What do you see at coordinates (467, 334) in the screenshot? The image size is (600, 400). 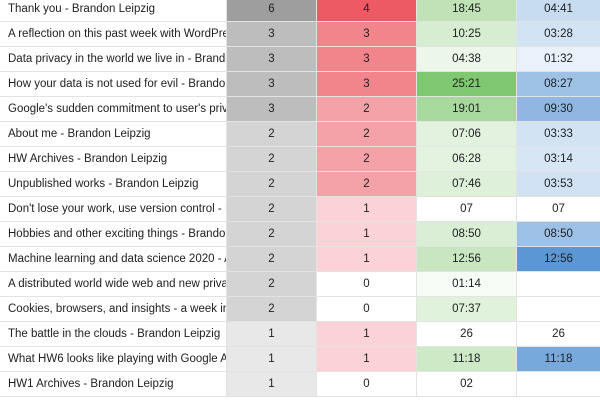 I see `duration-total-cell: 26` at bounding box center [467, 334].